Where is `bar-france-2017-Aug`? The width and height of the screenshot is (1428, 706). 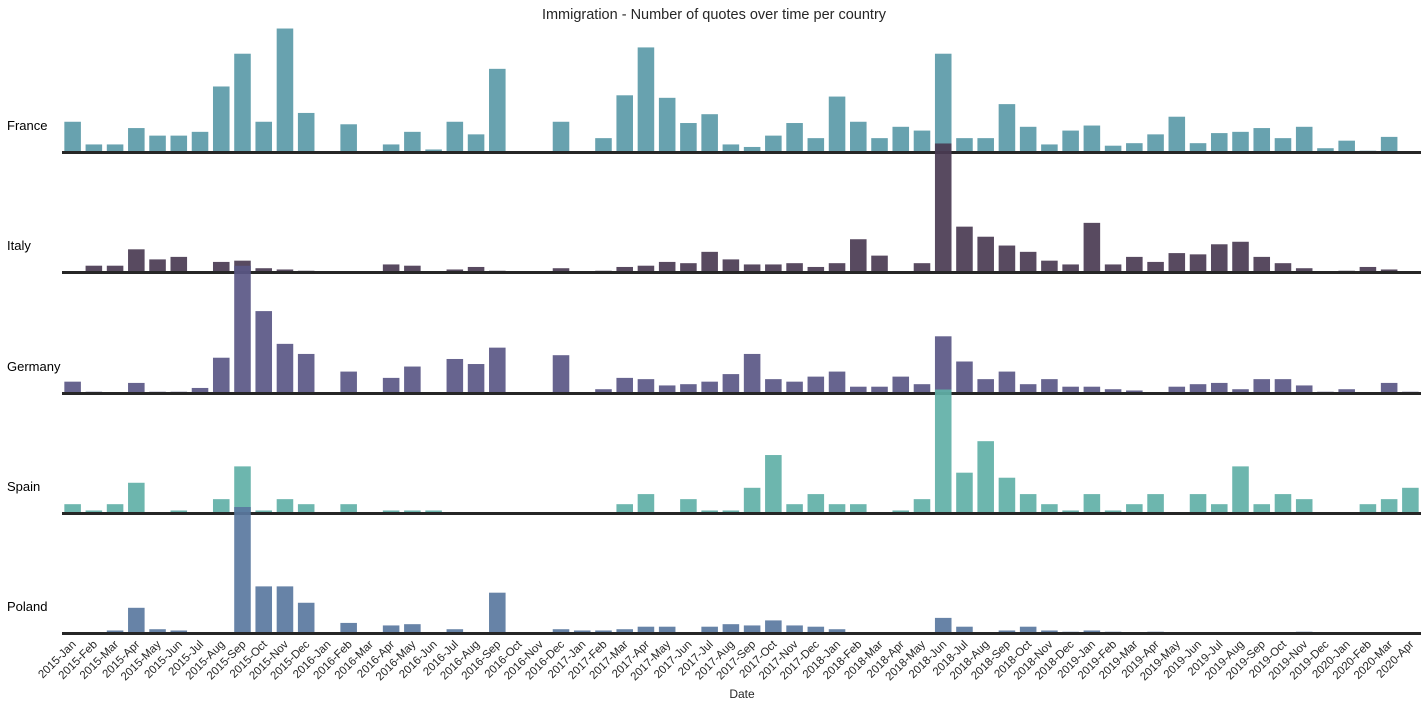 bar-france-2017-Aug is located at coordinates (731, 148).